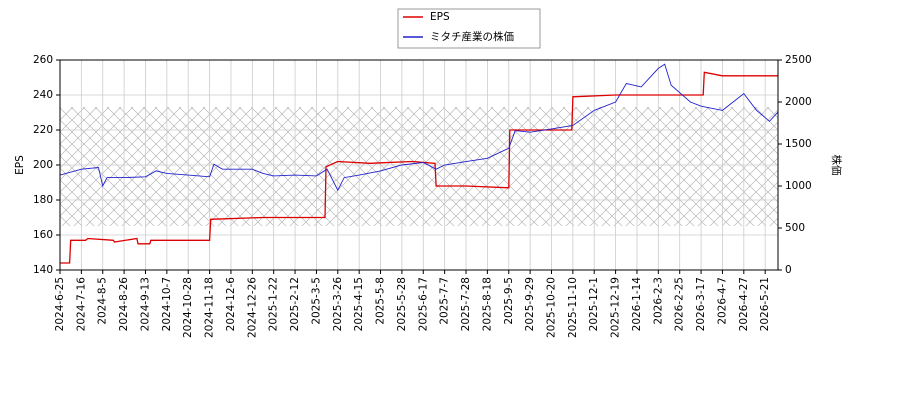 This screenshot has height=404, width=900. I want to click on x-tick-label: 2025-3-26, so click(338, 304).